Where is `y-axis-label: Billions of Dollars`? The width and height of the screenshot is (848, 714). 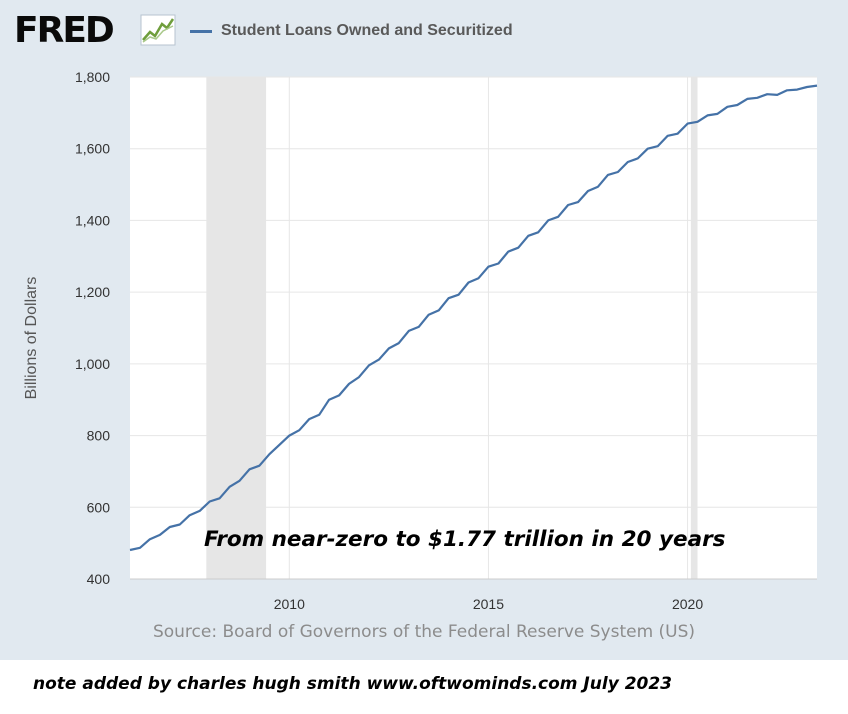
y-axis-label: Billions of Dollars is located at coordinates (31, 338).